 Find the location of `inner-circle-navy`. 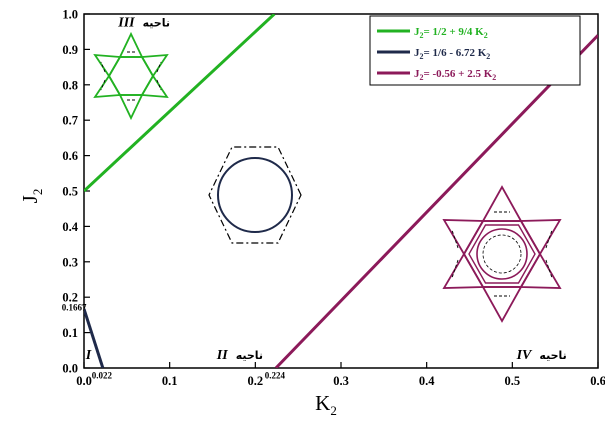

inner-circle-navy is located at coordinates (255, 195).